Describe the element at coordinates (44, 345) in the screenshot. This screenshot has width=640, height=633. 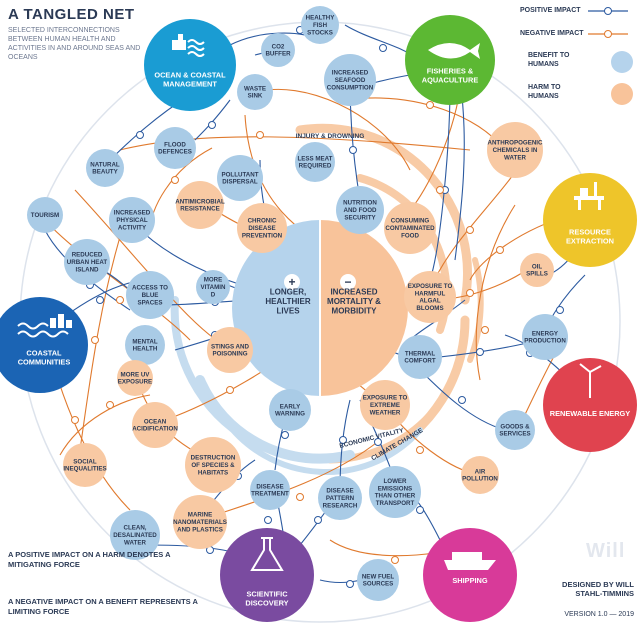
I see `activity-coastal: COASTAL COMMUNITIES` at that location.